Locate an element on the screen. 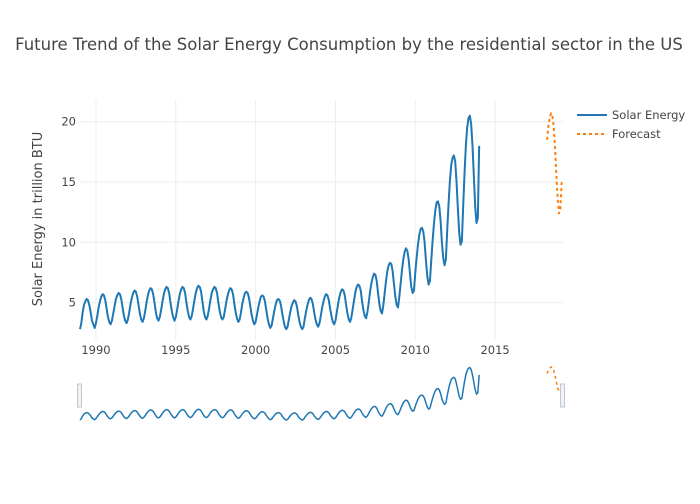  y-tick-label: 10 is located at coordinates (68, 242).